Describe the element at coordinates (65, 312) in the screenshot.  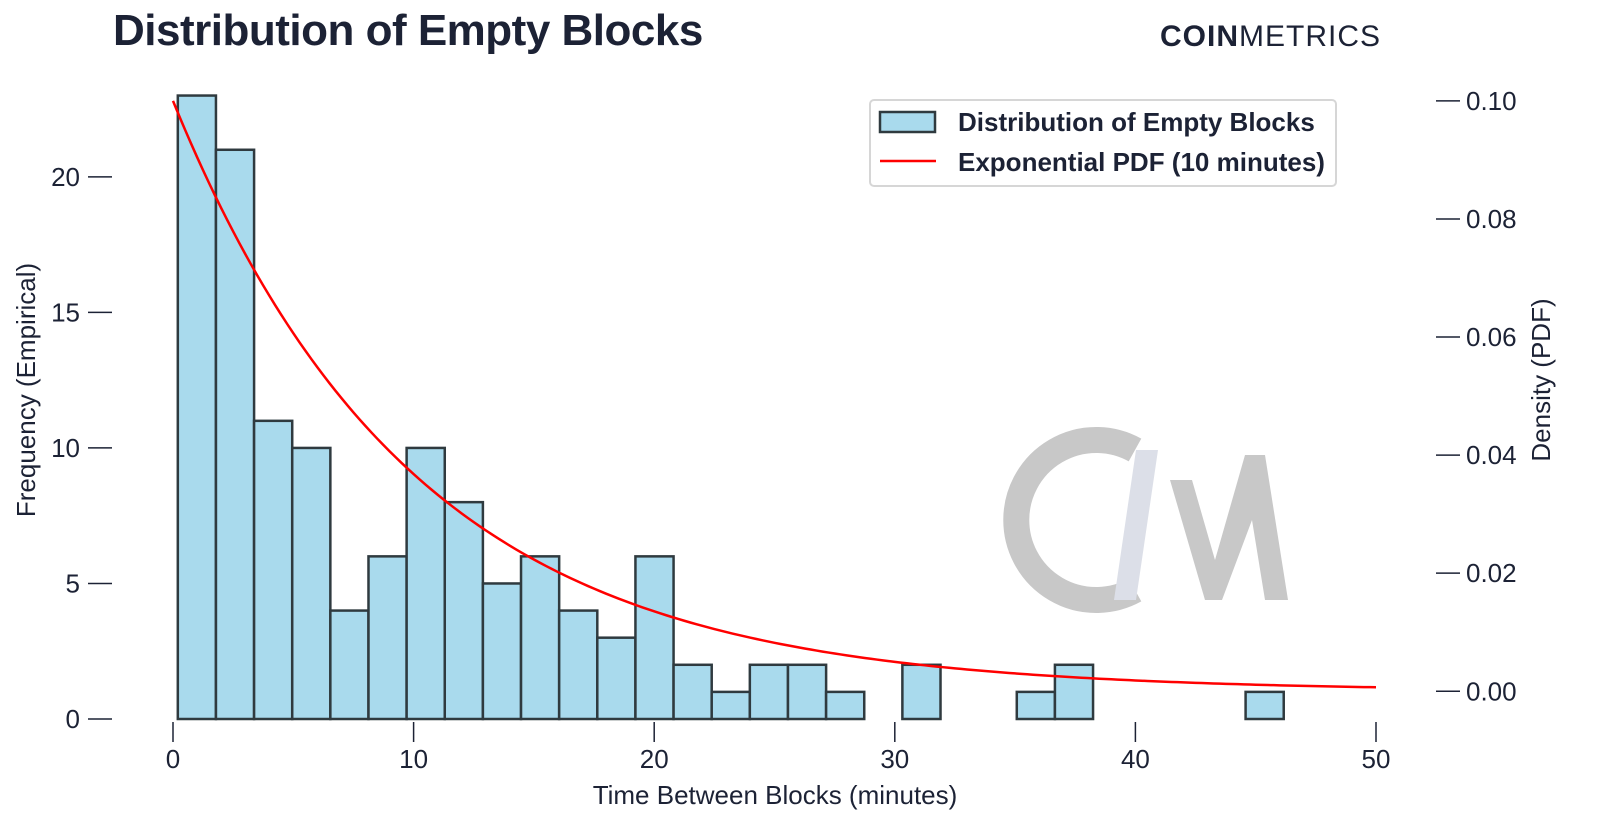
I see `y-tick-label: 15` at that location.